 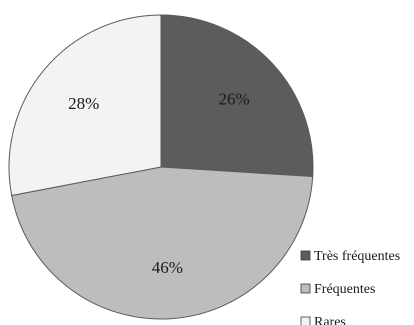 I want to click on pie-value-label-3: 28%, so click(x=83, y=103).